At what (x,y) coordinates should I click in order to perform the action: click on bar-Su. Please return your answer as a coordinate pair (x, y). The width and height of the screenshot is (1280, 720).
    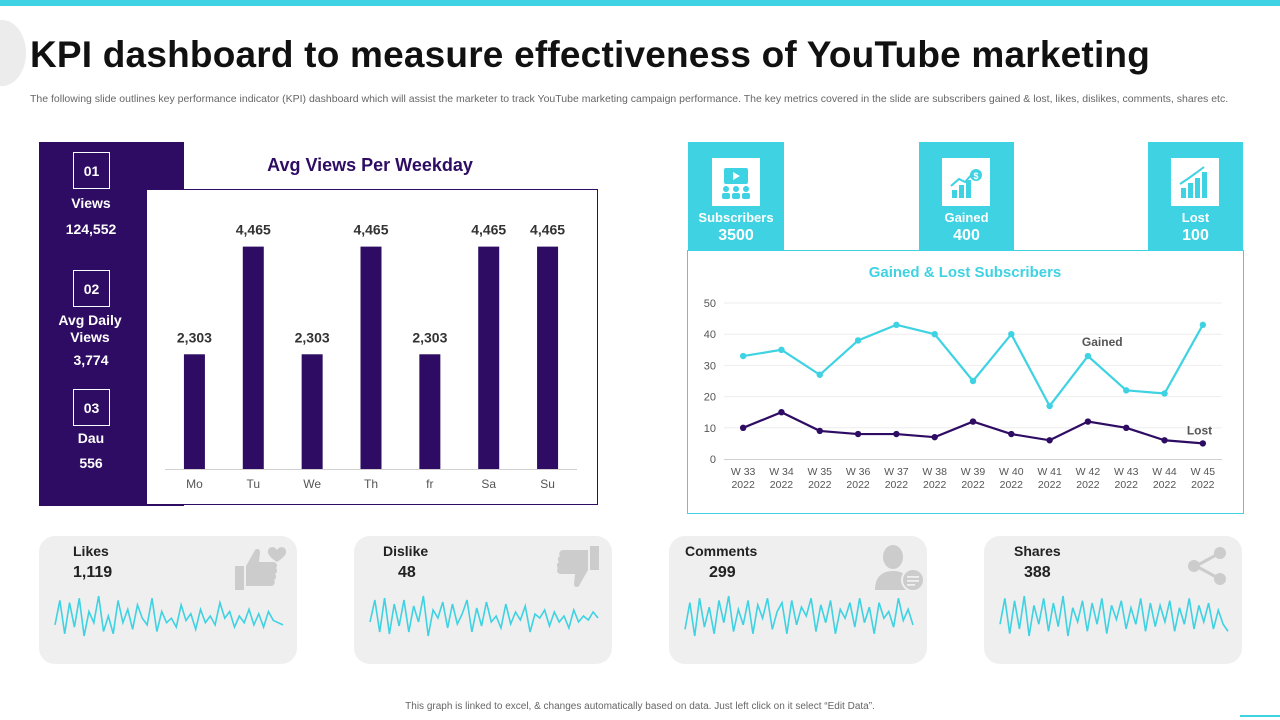
    Looking at the image, I should click on (548, 357).